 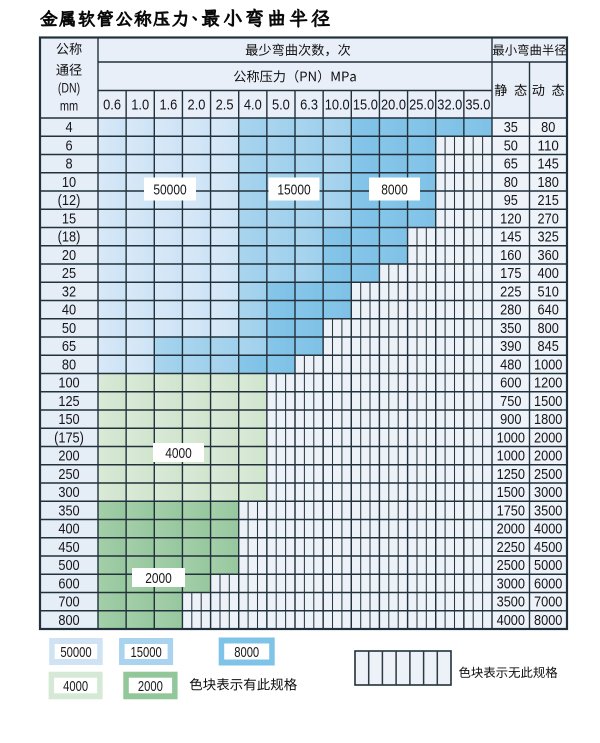 What do you see at coordinates (548, 220) in the screenshot?
I see `svg-text: 270` at bounding box center [548, 220].